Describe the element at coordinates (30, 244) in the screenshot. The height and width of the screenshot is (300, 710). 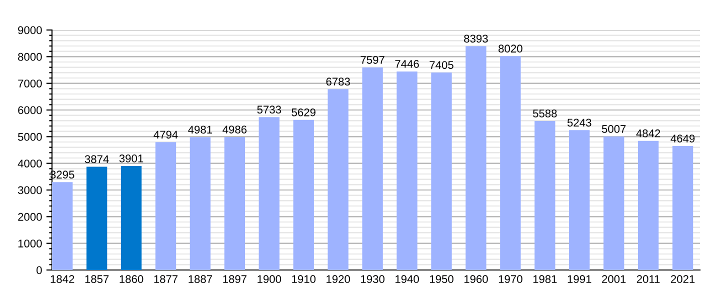
I see `y-tick-label: 1000` at that location.